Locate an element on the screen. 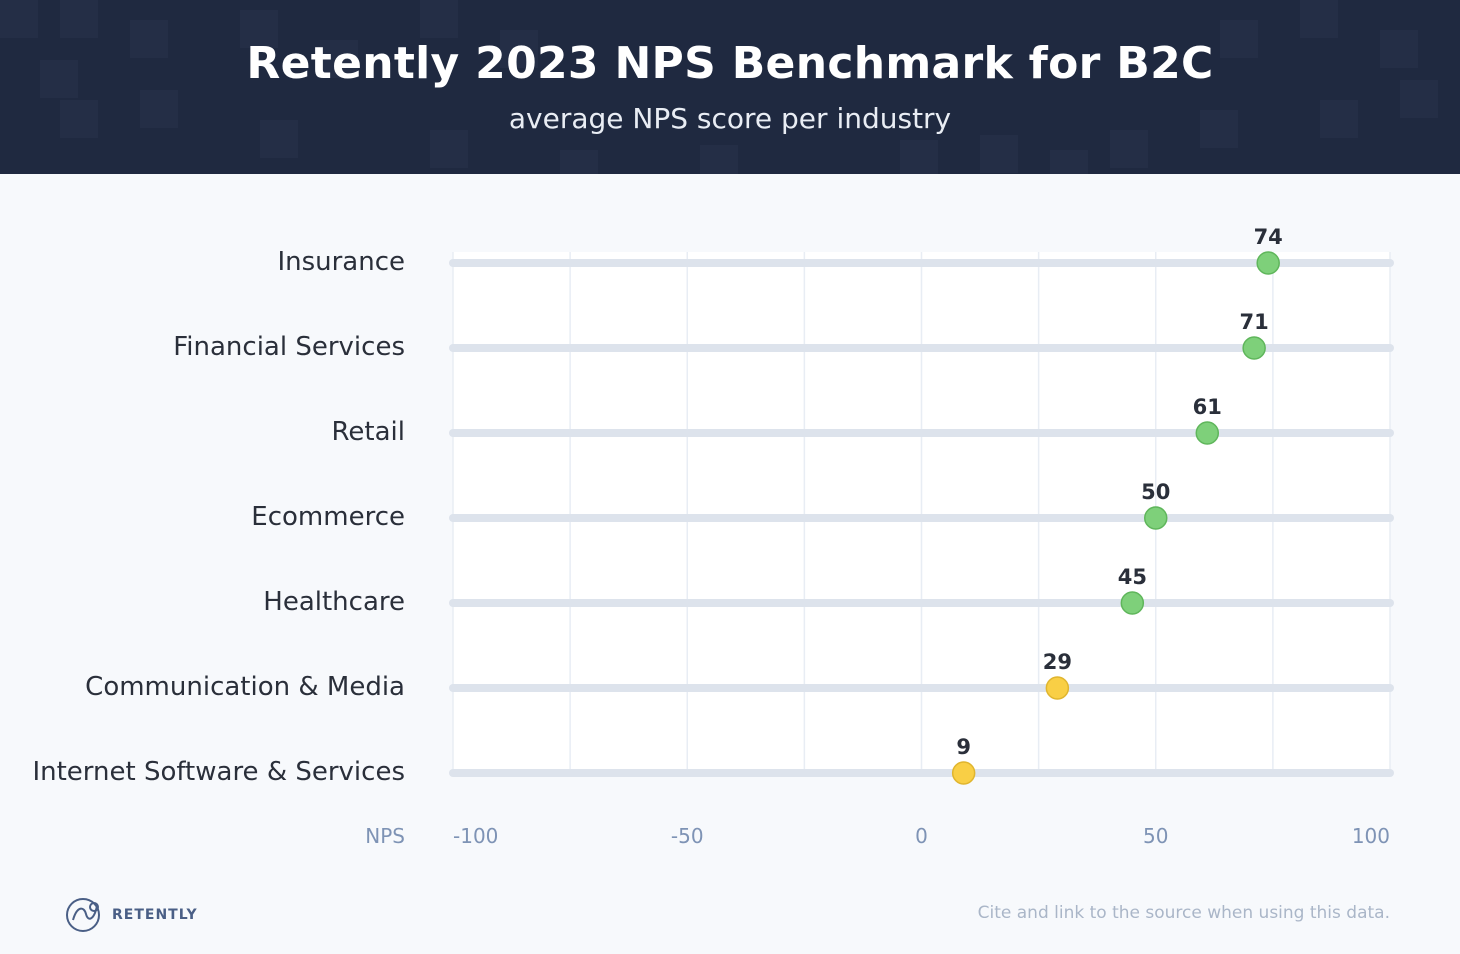 Image resolution: width=1460 pixels, height=954 pixels. value-label: 61 is located at coordinates (1207, 407).